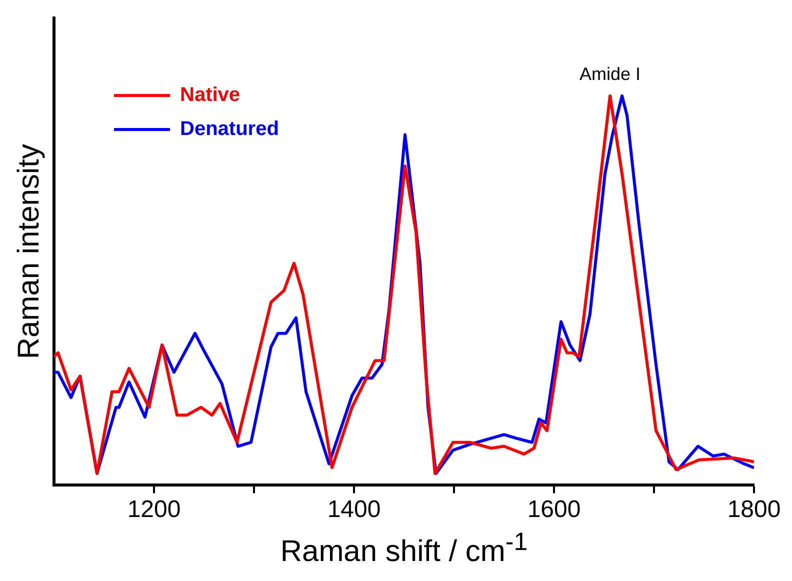  I want to click on annotation: Amide I, so click(610, 74).